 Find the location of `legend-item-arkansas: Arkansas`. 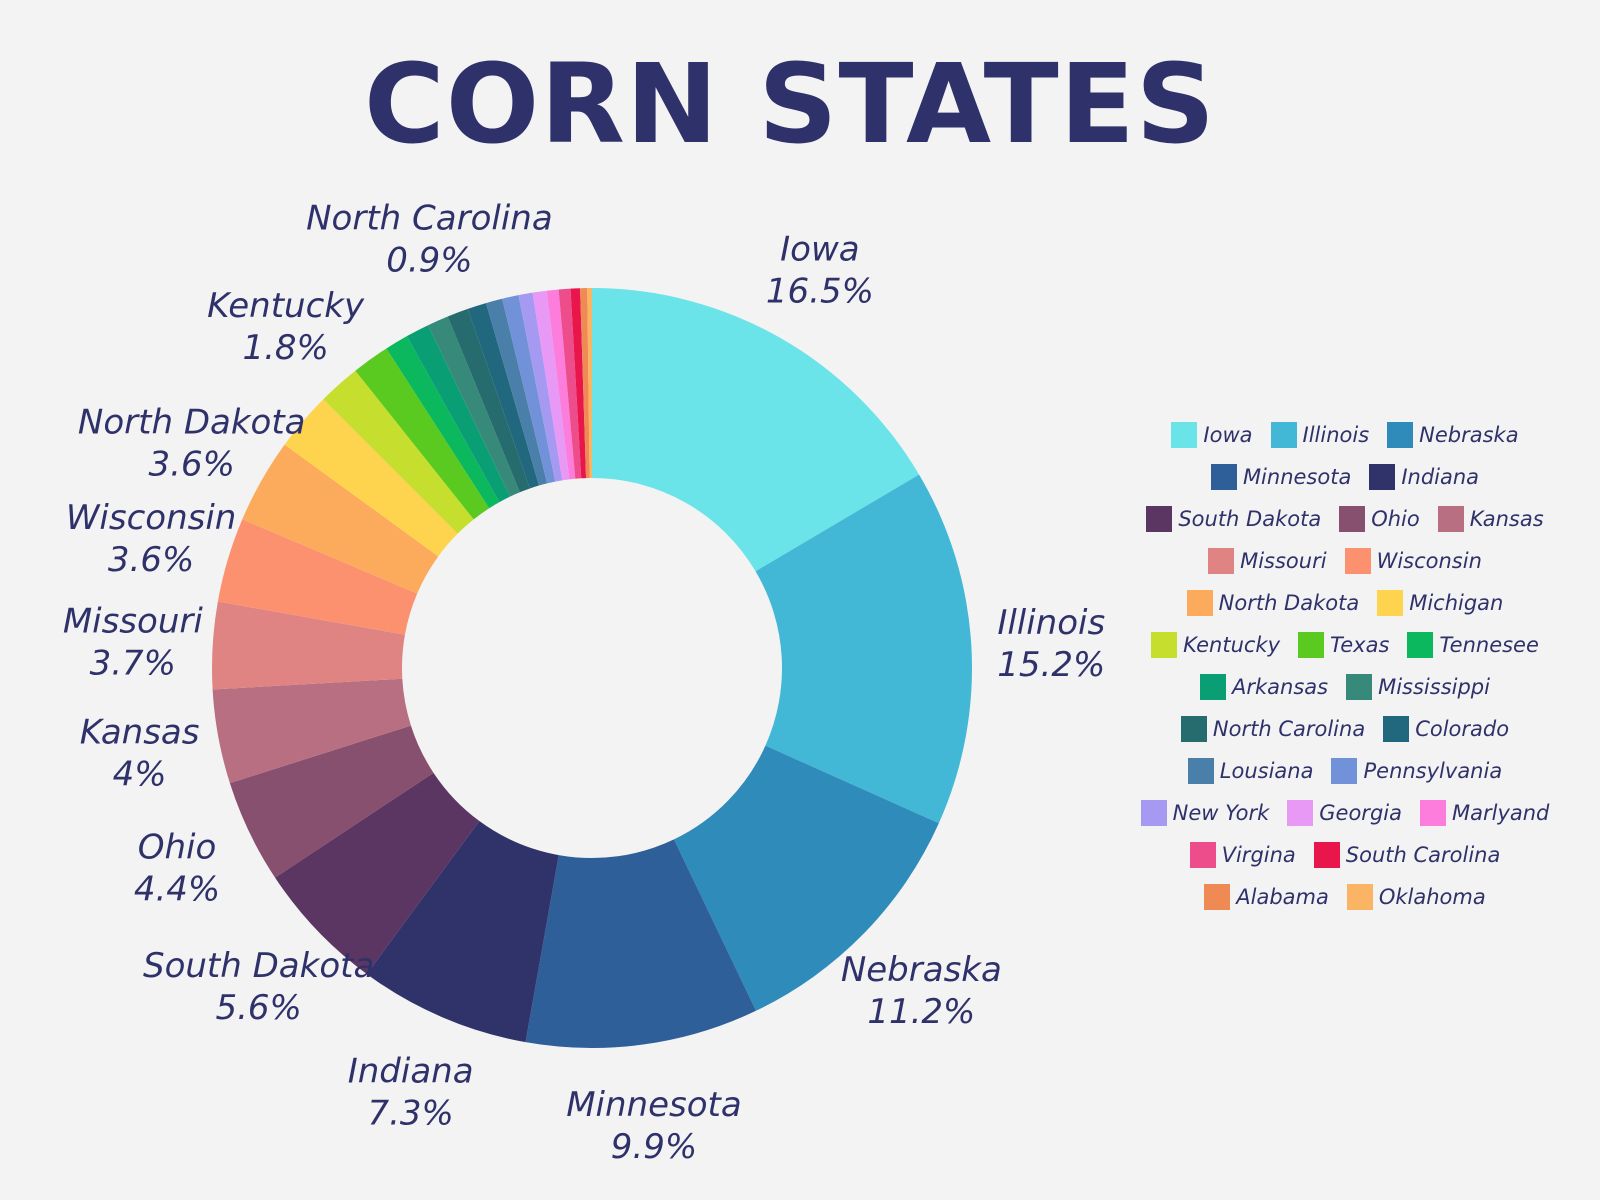

legend-item-arkansas: Arkansas is located at coordinates (1264, 687).